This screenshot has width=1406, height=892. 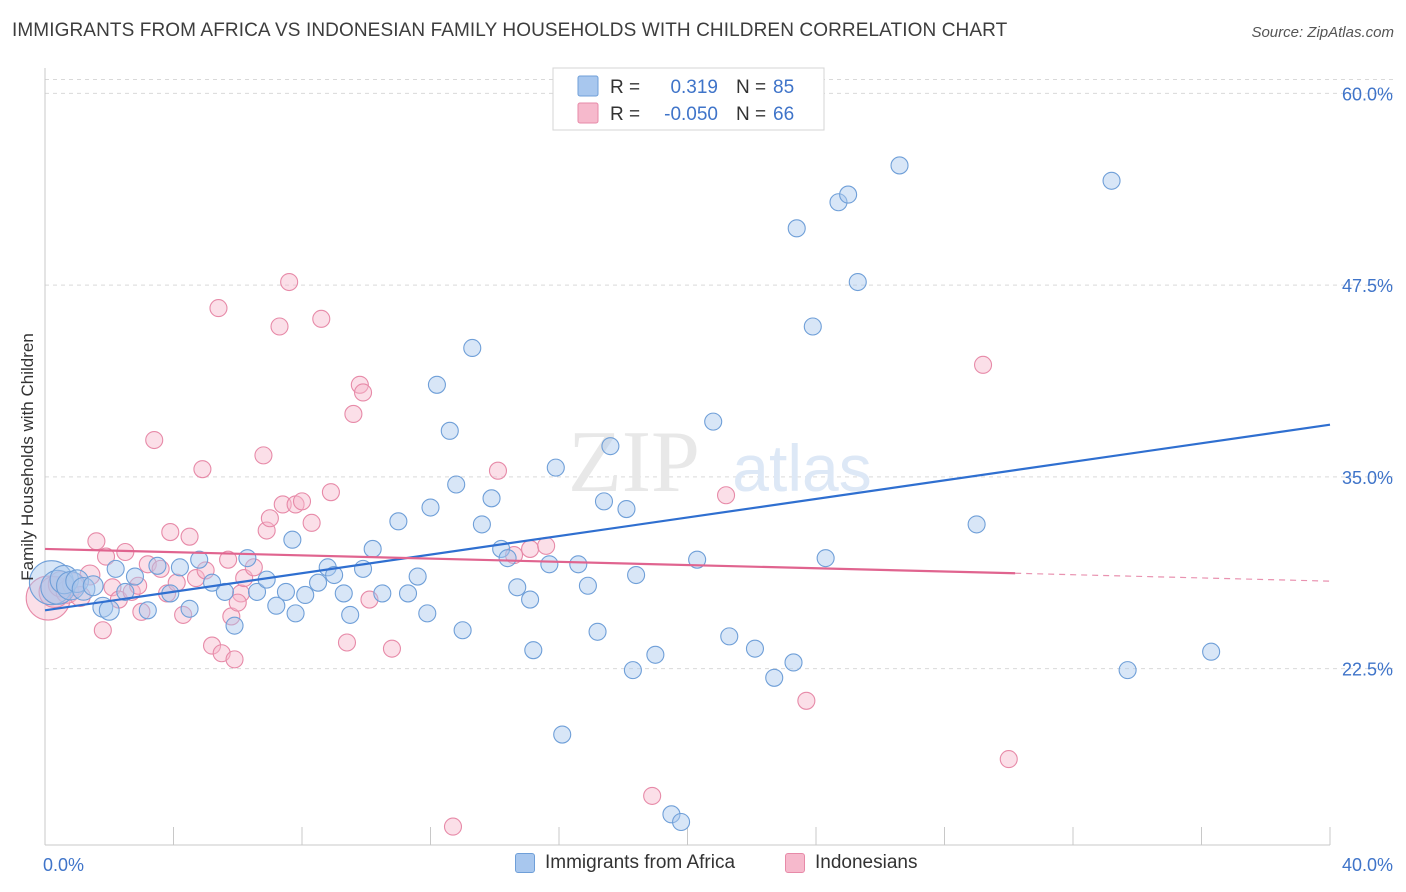 I want to click on legend-swatch-africa-bottom, so click(x=525, y=863).